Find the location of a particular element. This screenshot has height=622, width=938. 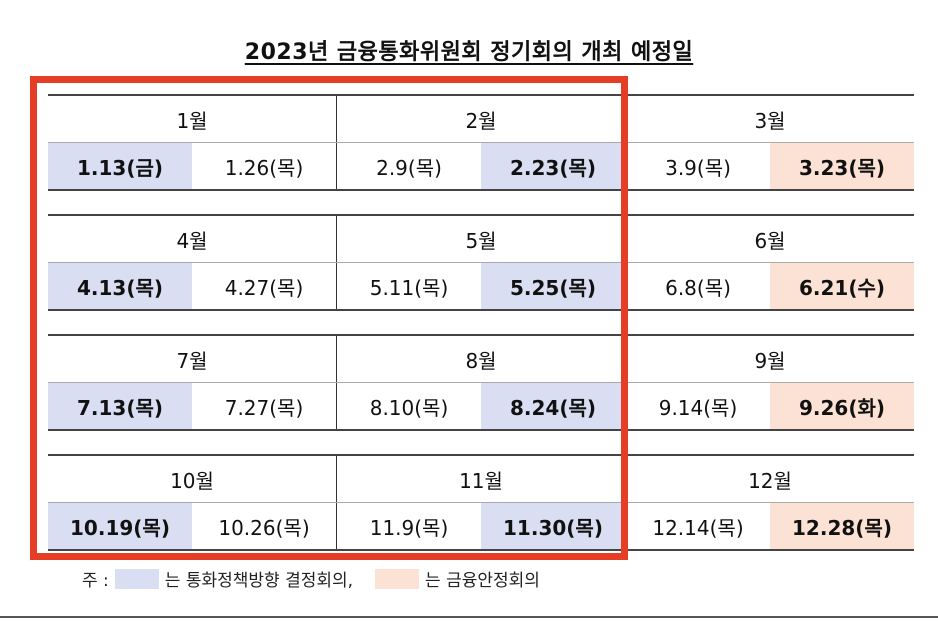

legend-blue-text: 는 통화정책방향 결정회의, is located at coordinates (259, 581).